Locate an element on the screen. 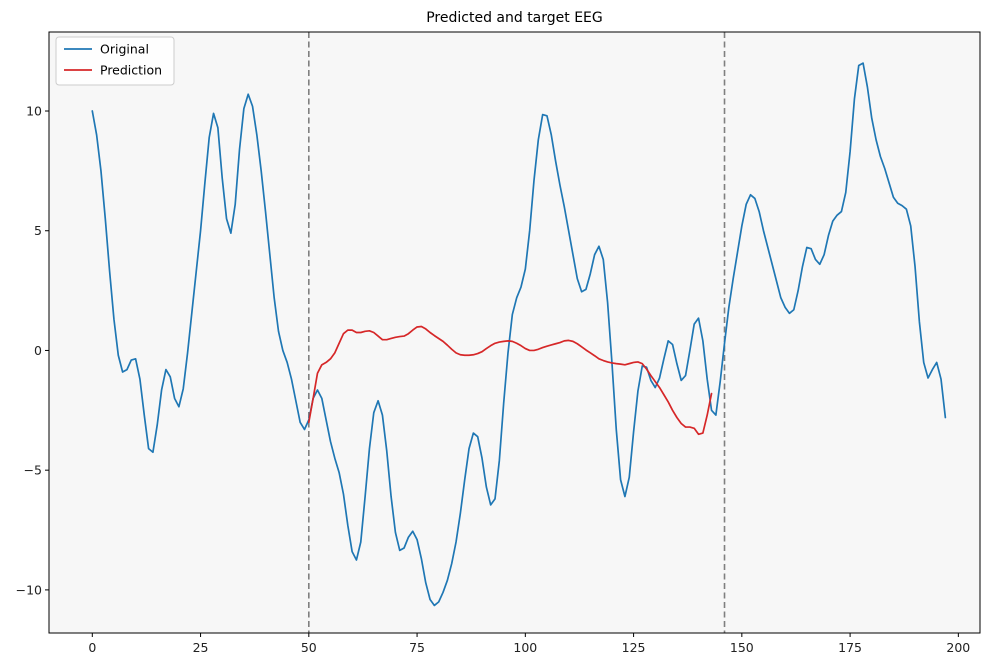 The width and height of the screenshot is (989, 668). legend: Original Prediction is located at coordinates (115, 61).